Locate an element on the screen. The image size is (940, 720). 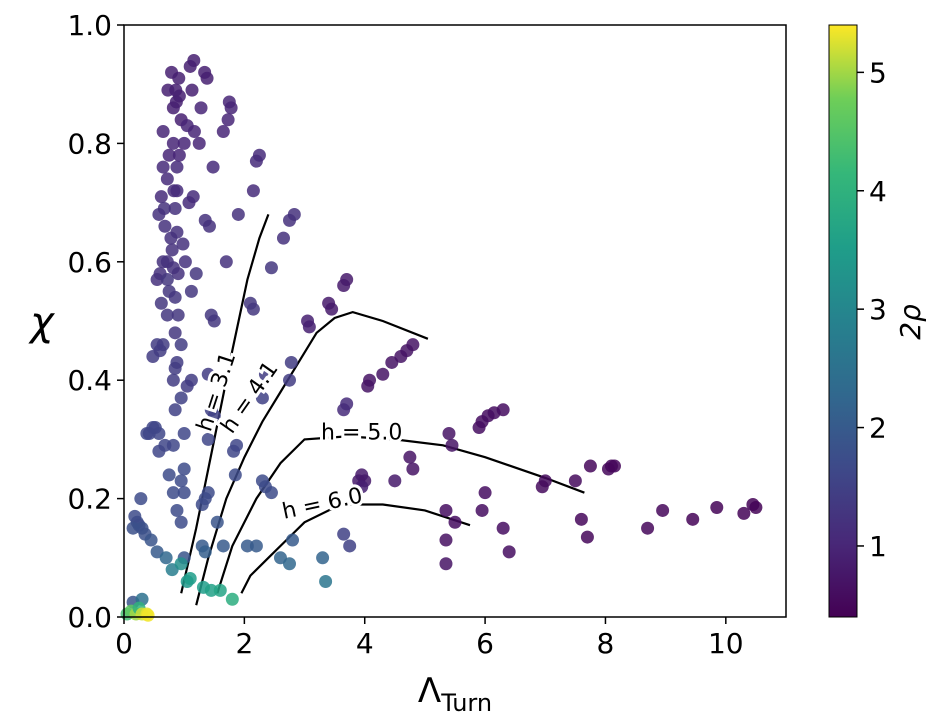
x-axis-title-main: Λ is located at coordinates (429, 691).